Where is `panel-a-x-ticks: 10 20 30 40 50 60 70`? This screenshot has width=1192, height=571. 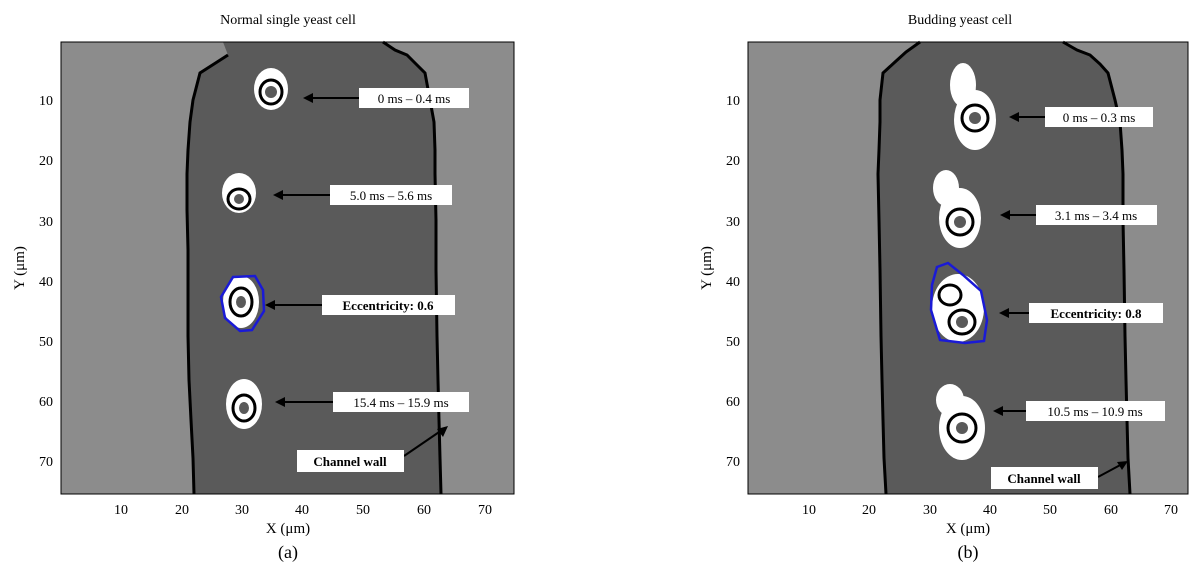
panel-a-x-ticks: 10 20 30 40 50 60 70 is located at coordinates (303, 510).